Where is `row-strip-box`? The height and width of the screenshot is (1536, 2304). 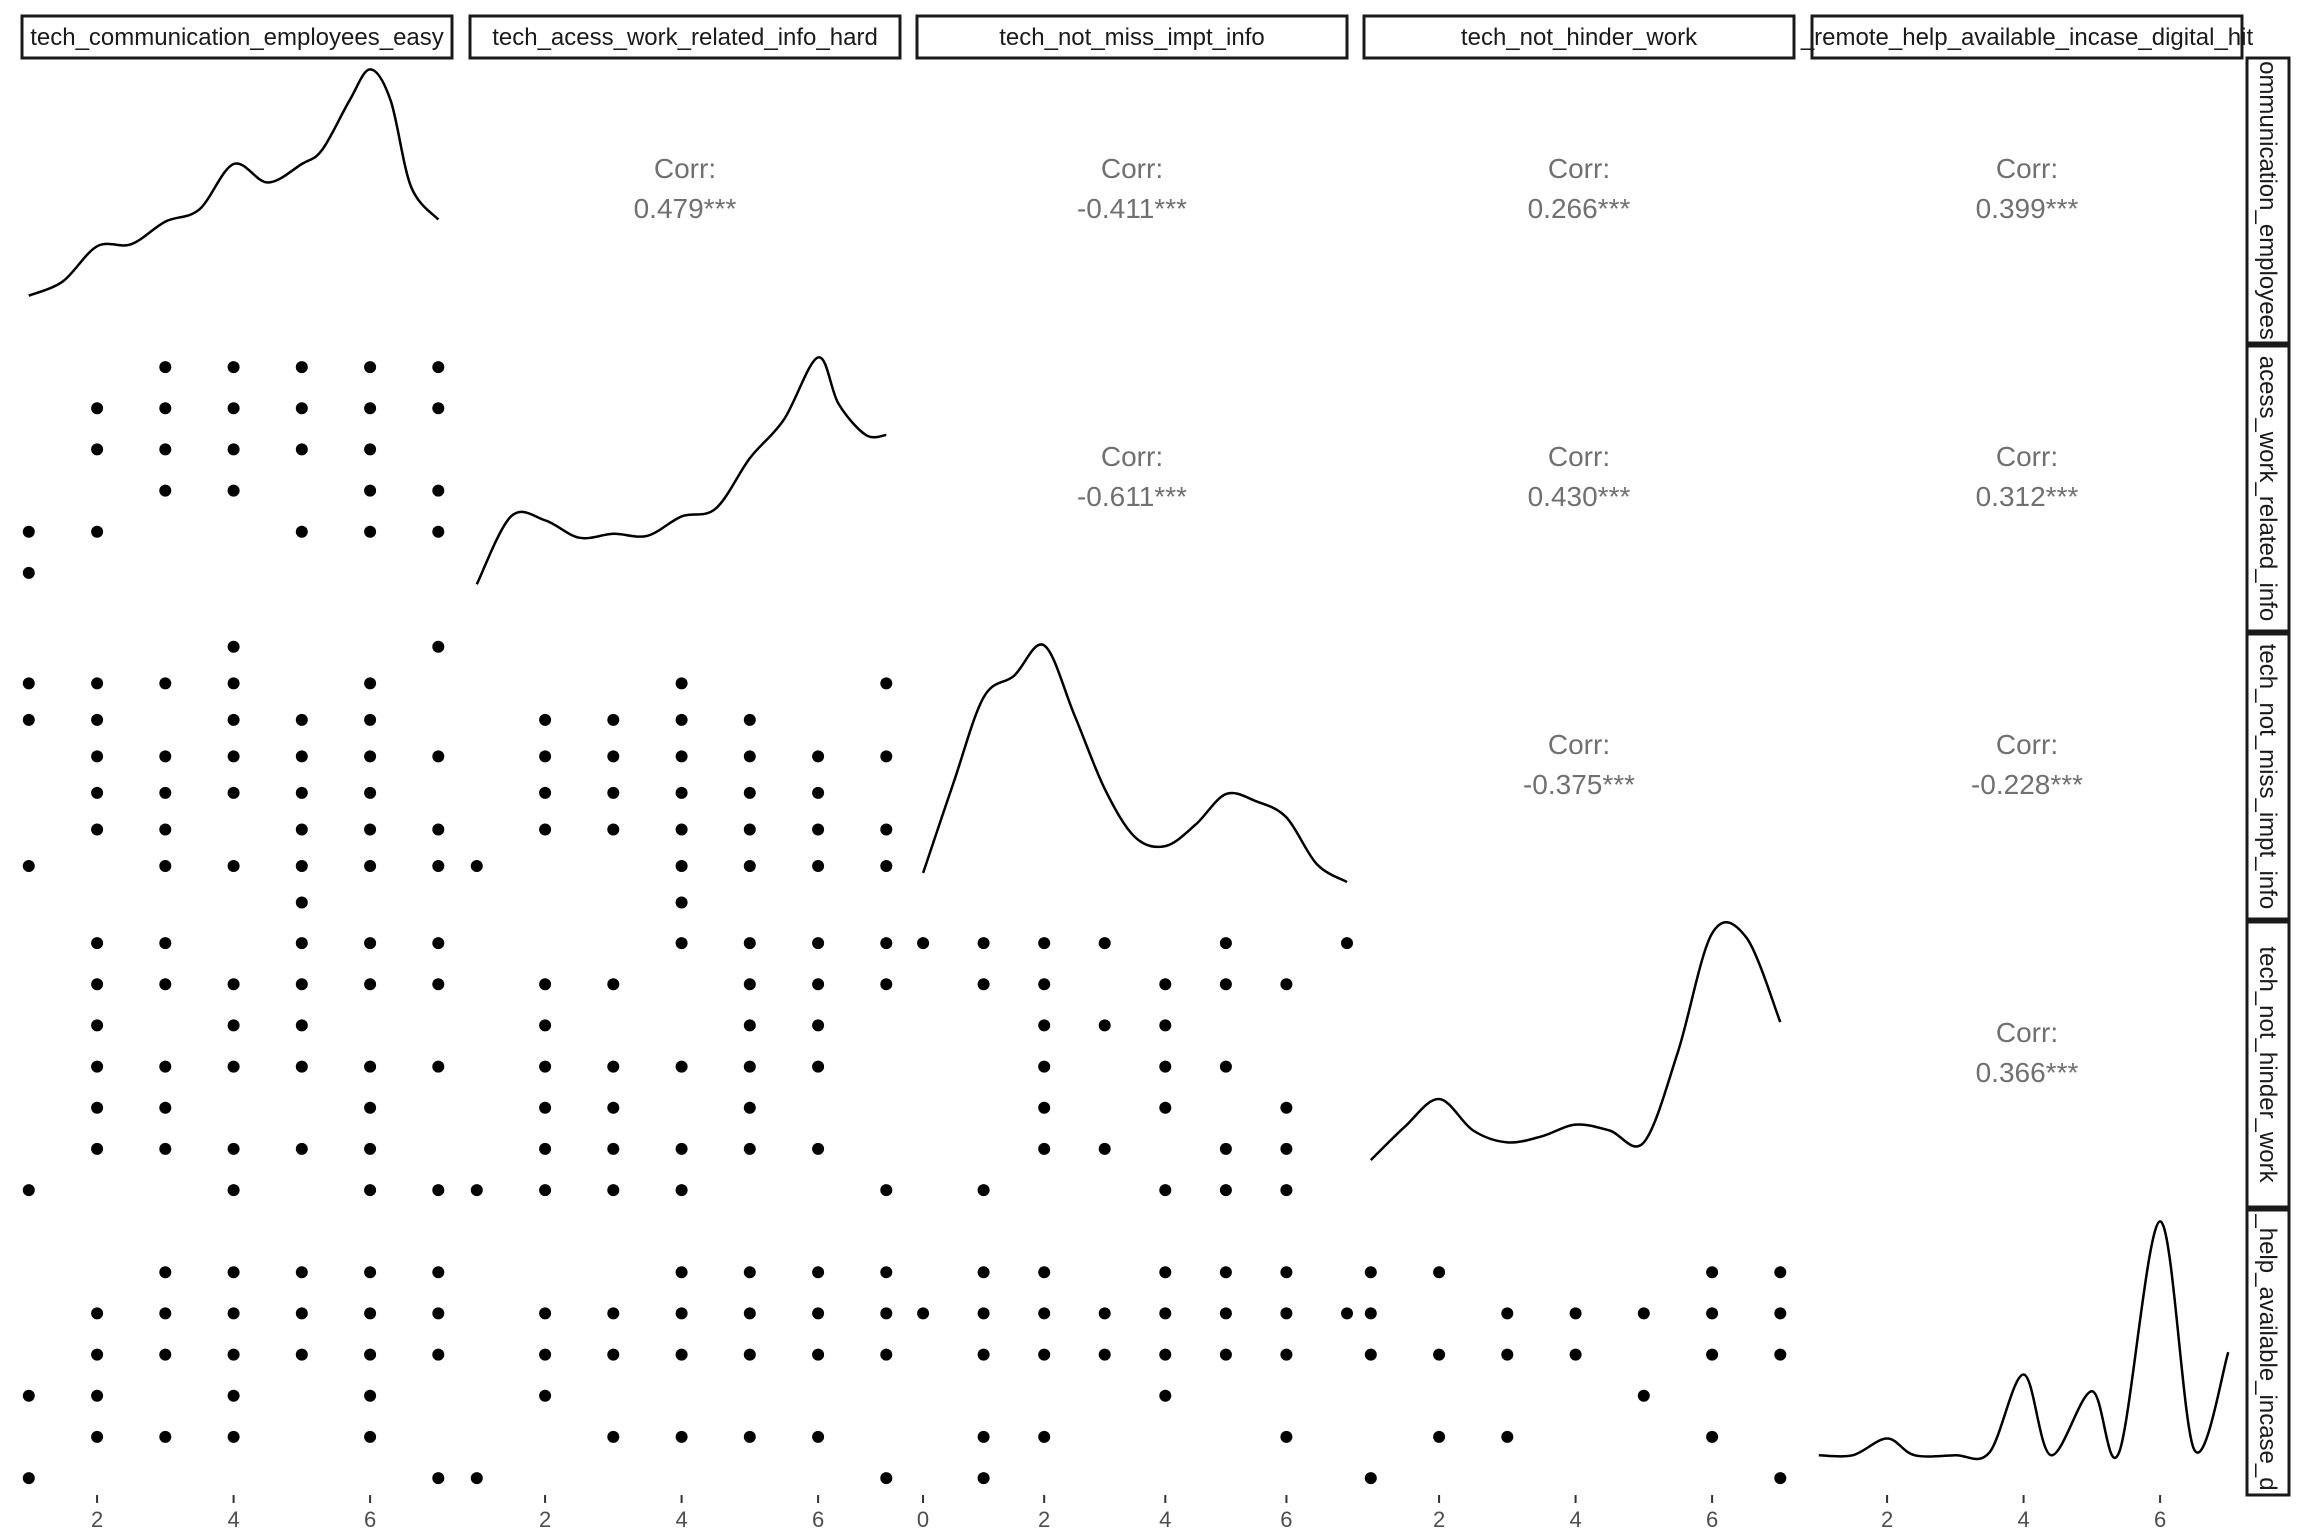 row-strip-box is located at coordinates (2268, 1064).